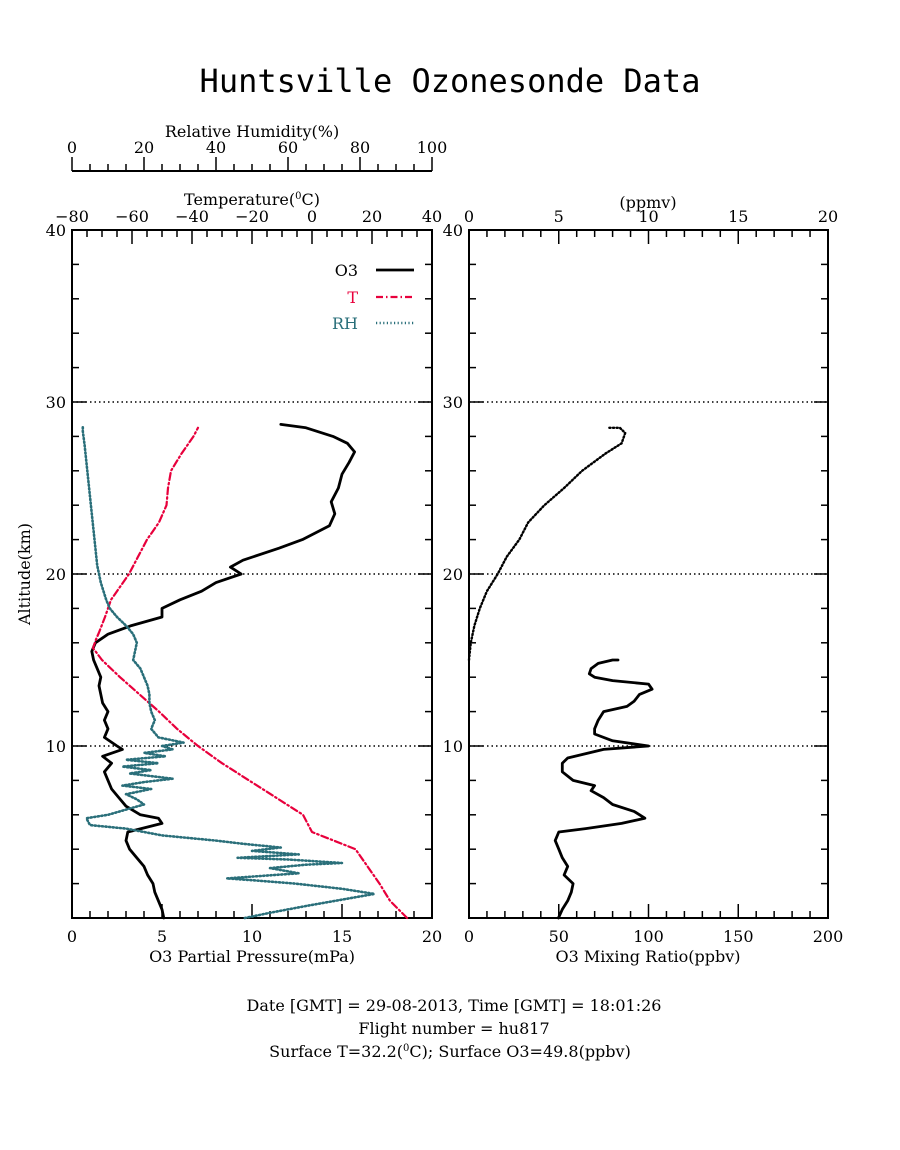 The width and height of the screenshot is (900, 1150). I want to click on chart-title: Huntsville Ozonesonde Data, so click(450, 81).